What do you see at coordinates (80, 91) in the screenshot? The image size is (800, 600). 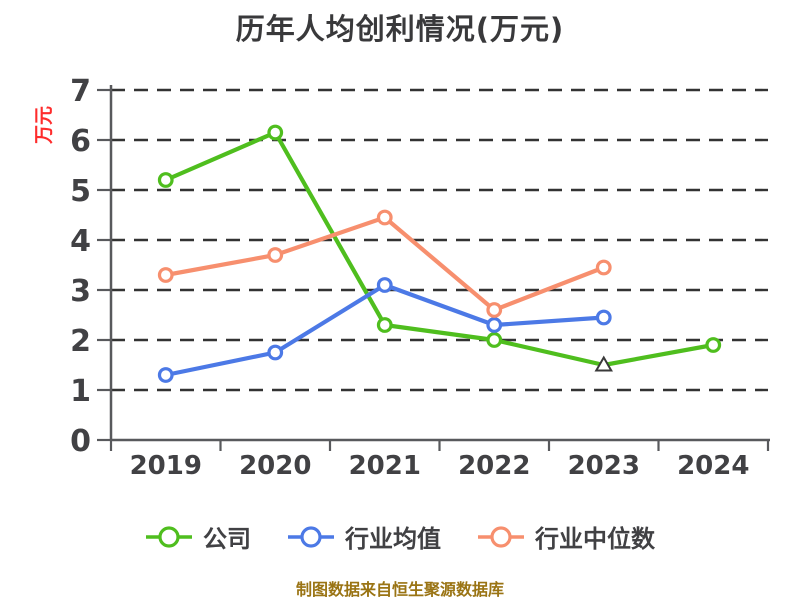 I see `y-tick-label: 7` at bounding box center [80, 91].